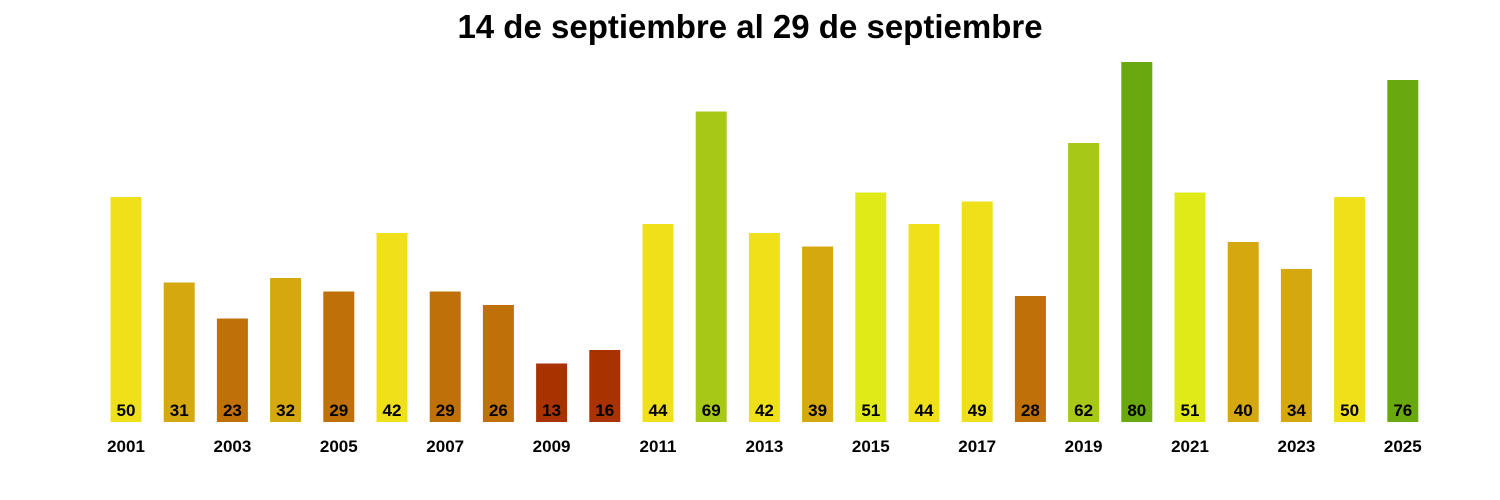  What do you see at coordinates (1403, 251) in the screenshot?
I see `bar-2025` at bounding box center [1403, 251].